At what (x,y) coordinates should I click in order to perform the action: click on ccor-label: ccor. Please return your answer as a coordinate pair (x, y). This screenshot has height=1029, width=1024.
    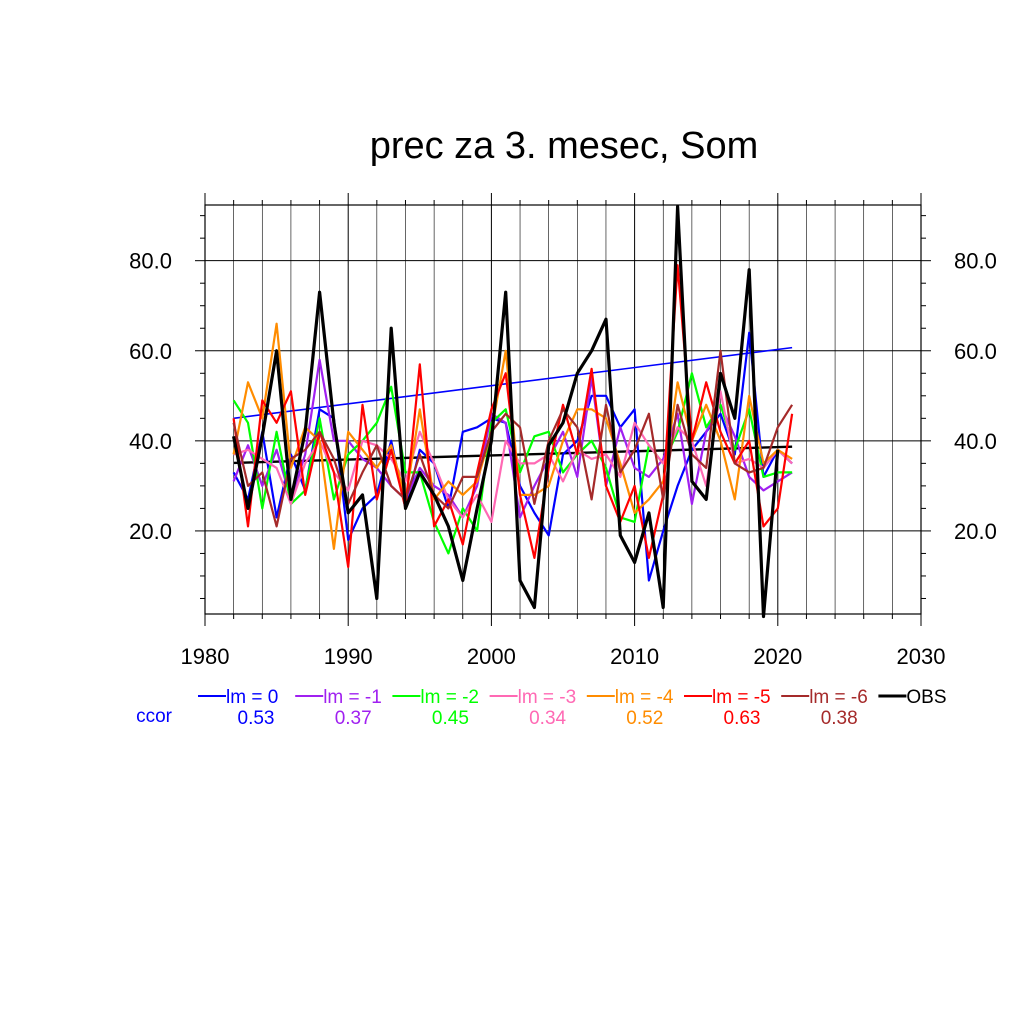
    Looking at the image, I should click on (154, 716).